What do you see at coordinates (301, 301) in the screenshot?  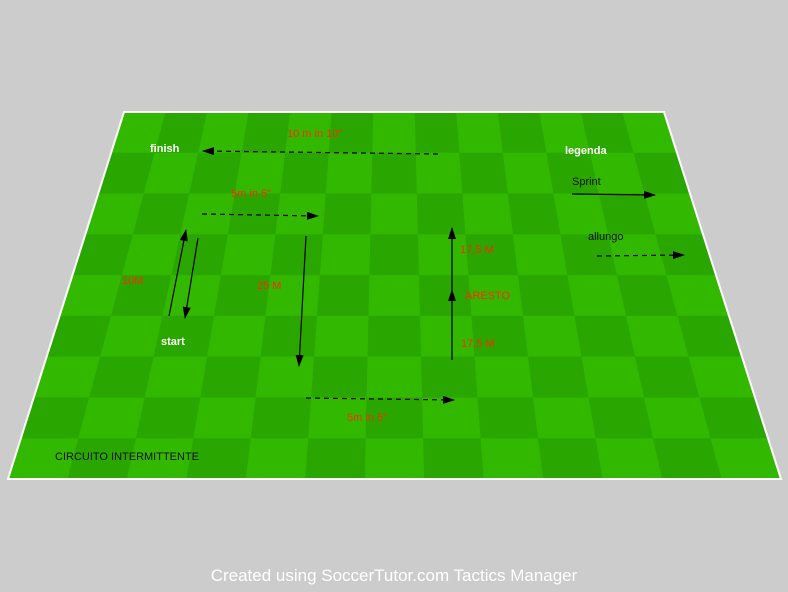 I see `middle-sprint-arrow` at bounding box center [301, 301].